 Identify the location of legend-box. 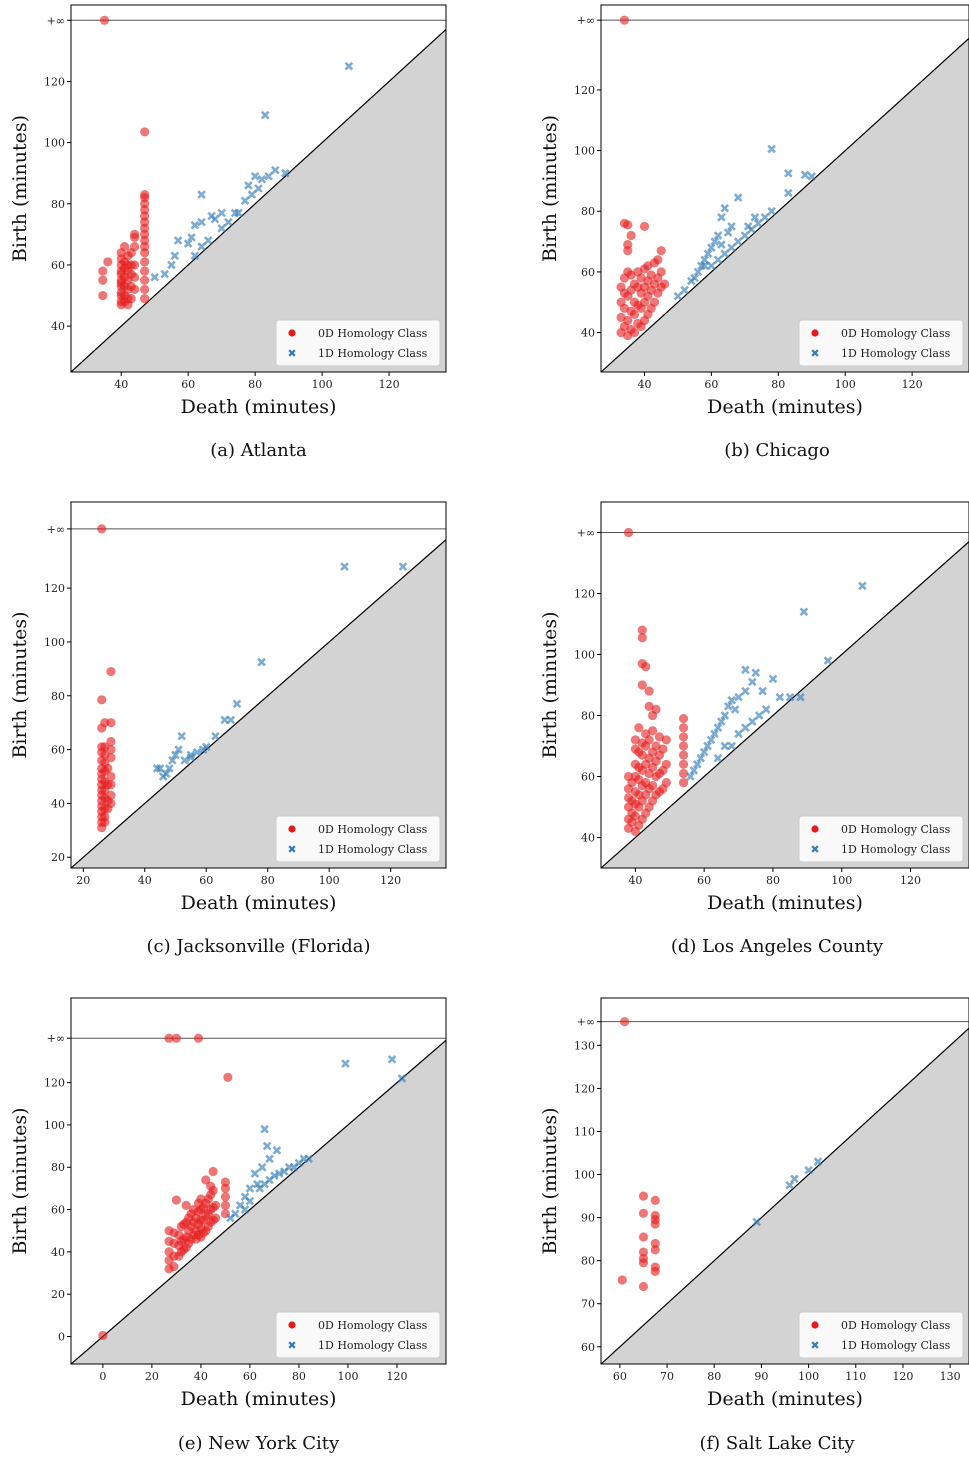
(358, 343).